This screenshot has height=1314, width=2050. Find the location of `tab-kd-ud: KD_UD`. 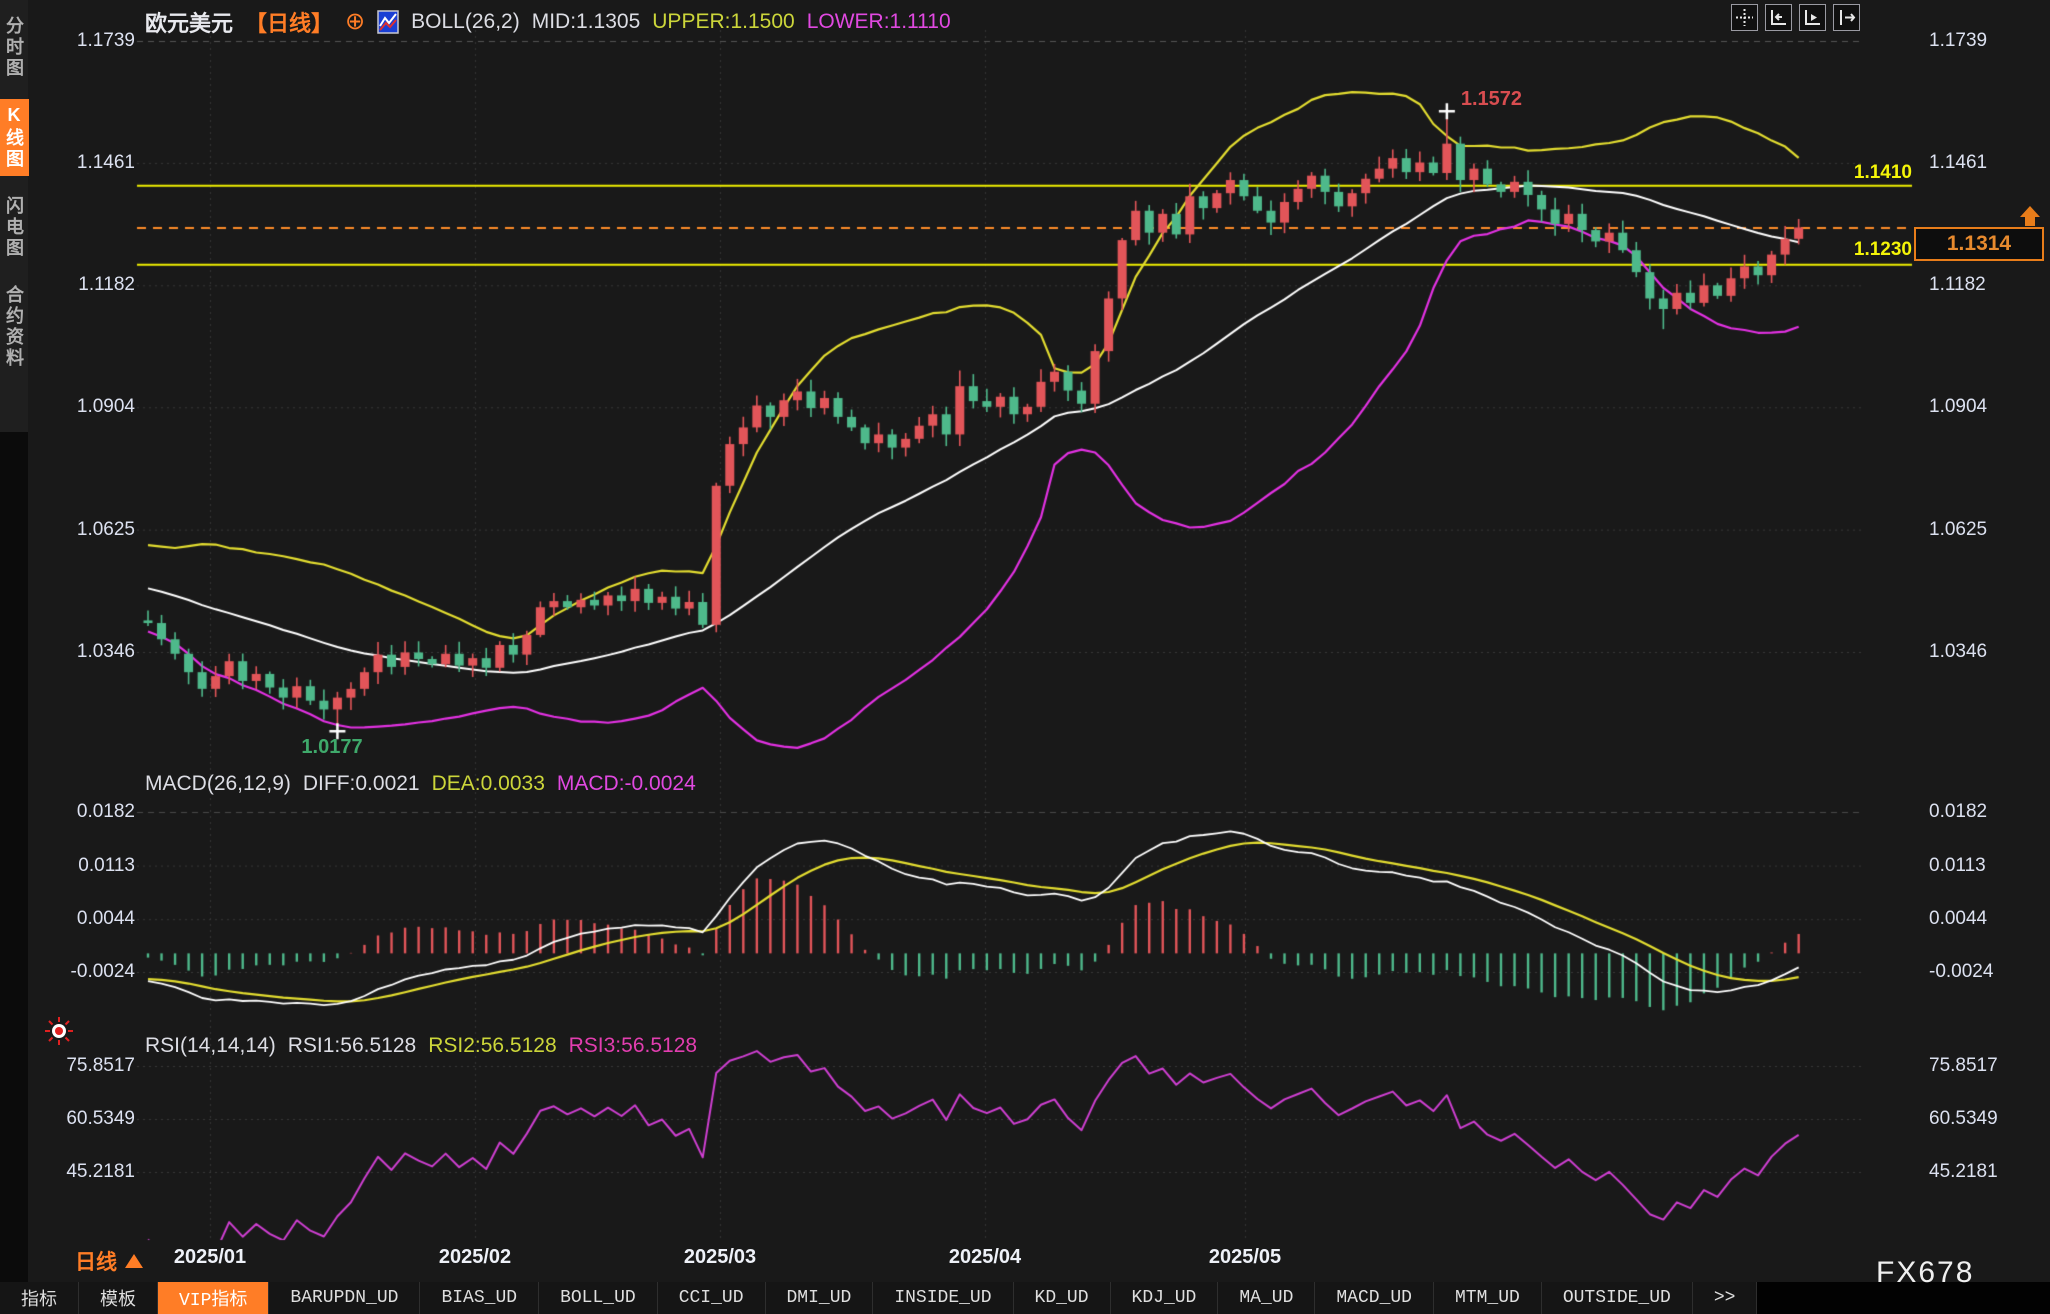

tab-kd-ud: KD_UD is located at coordinates (1062, 1298).